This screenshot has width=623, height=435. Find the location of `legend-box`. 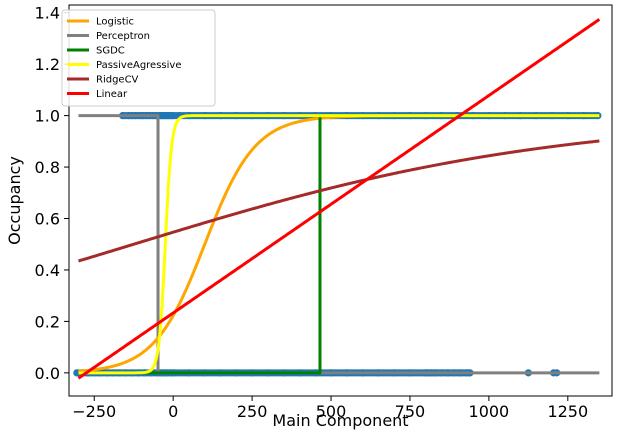

legend-box is located at coordinates (138, 58).